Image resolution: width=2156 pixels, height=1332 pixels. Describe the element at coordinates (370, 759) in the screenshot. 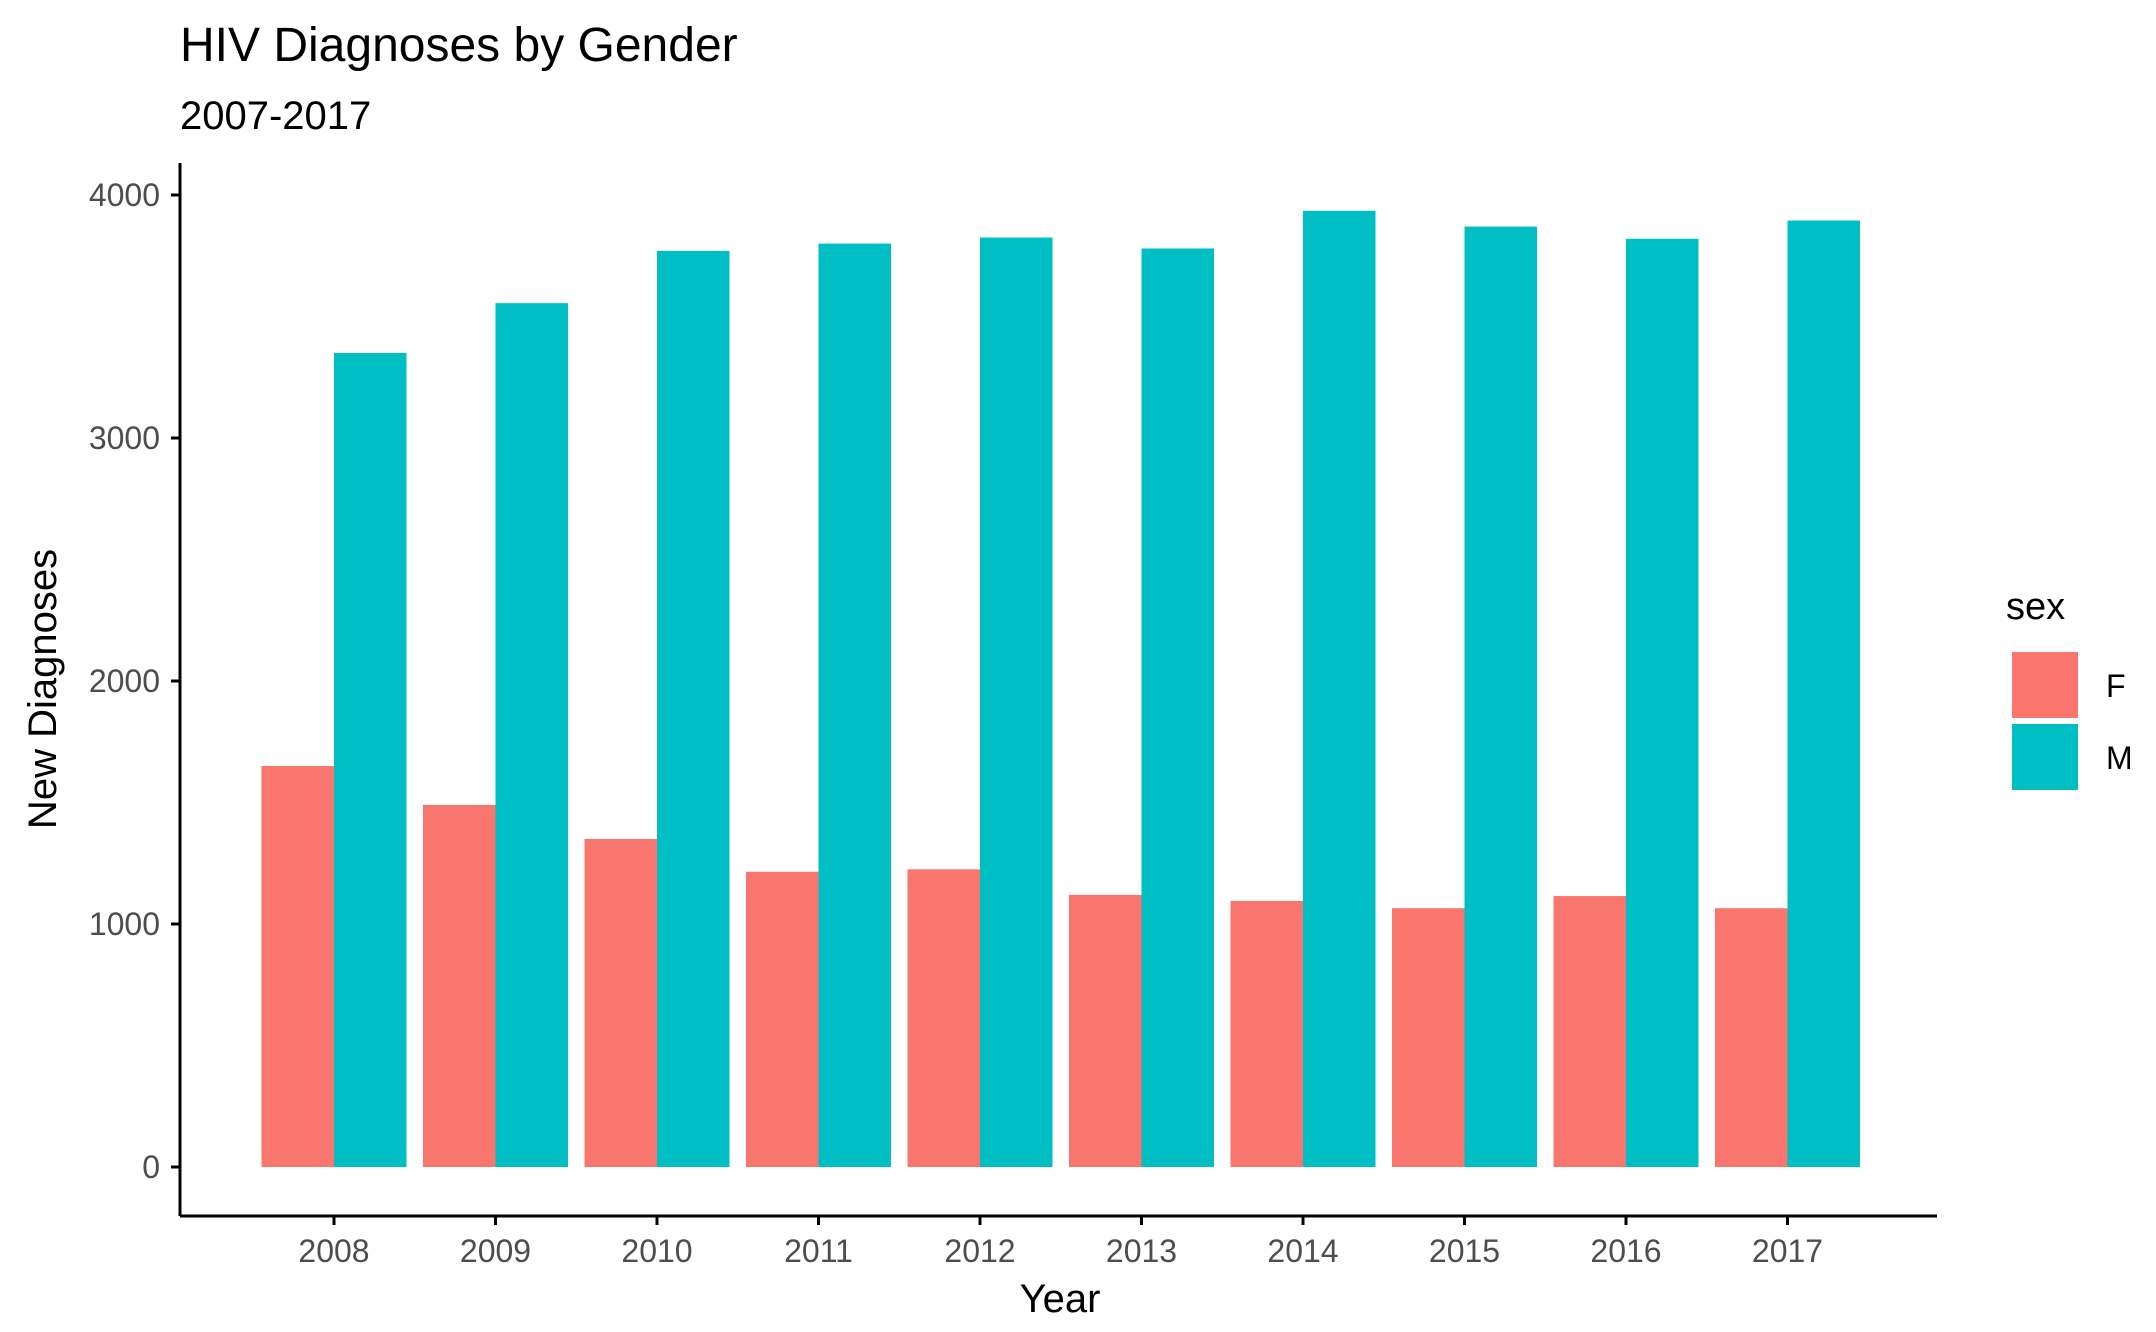

I see `bar-m-2008` at that location.